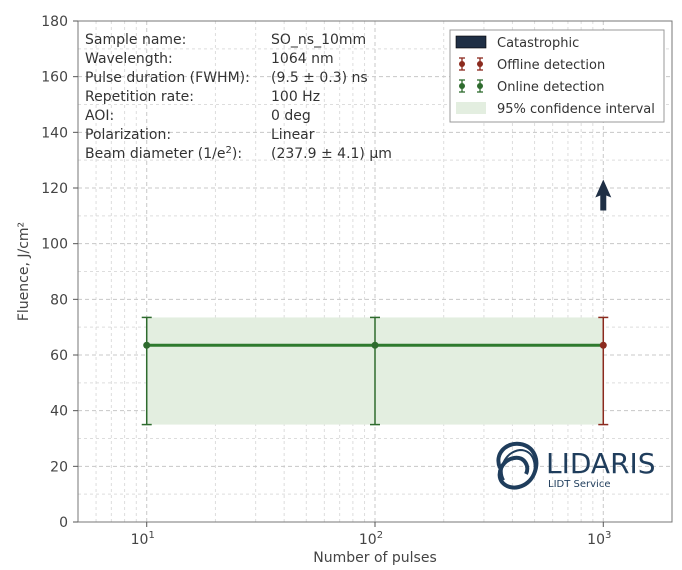 The image size is (682, 570). I want to click on lidaris-logo-mark-icon, so click(517, 465).